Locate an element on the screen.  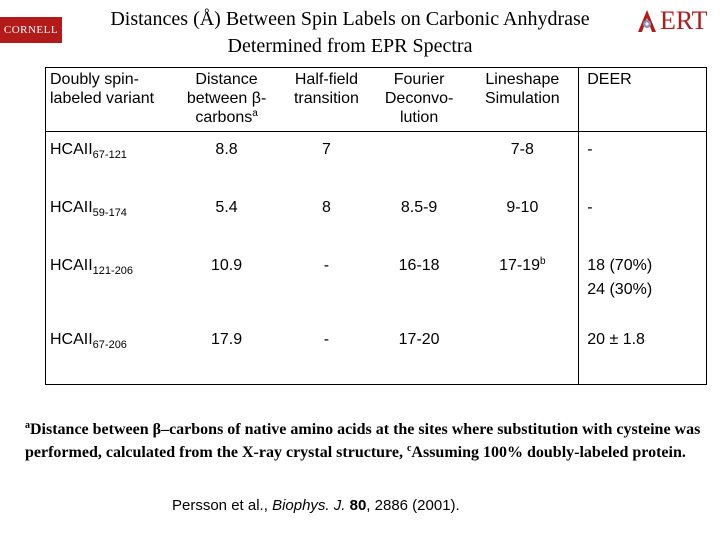
footnote-mark-c: c is located at coordinates (409, 448).